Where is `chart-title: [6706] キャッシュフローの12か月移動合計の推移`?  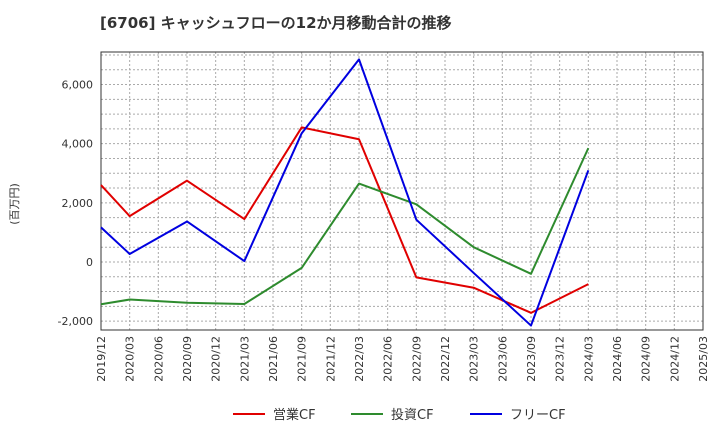
chart-title: [6706] キャッシュフローの12か月移動合計の推移 is located at coordinates (276, 23).